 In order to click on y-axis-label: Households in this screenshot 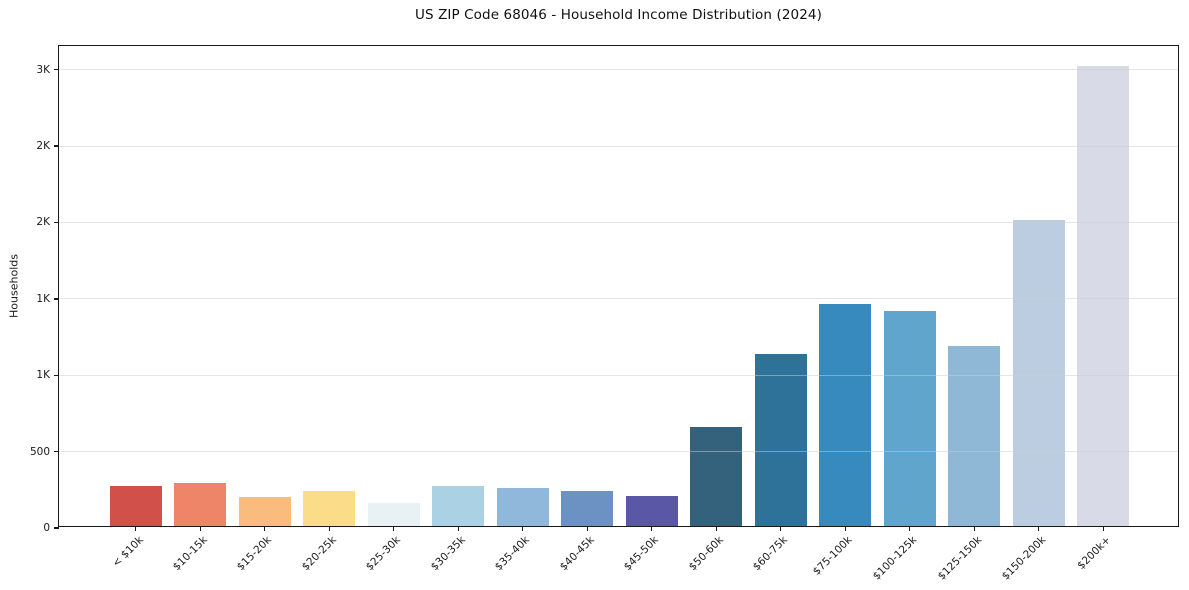, I will do `click(14, 286)`.